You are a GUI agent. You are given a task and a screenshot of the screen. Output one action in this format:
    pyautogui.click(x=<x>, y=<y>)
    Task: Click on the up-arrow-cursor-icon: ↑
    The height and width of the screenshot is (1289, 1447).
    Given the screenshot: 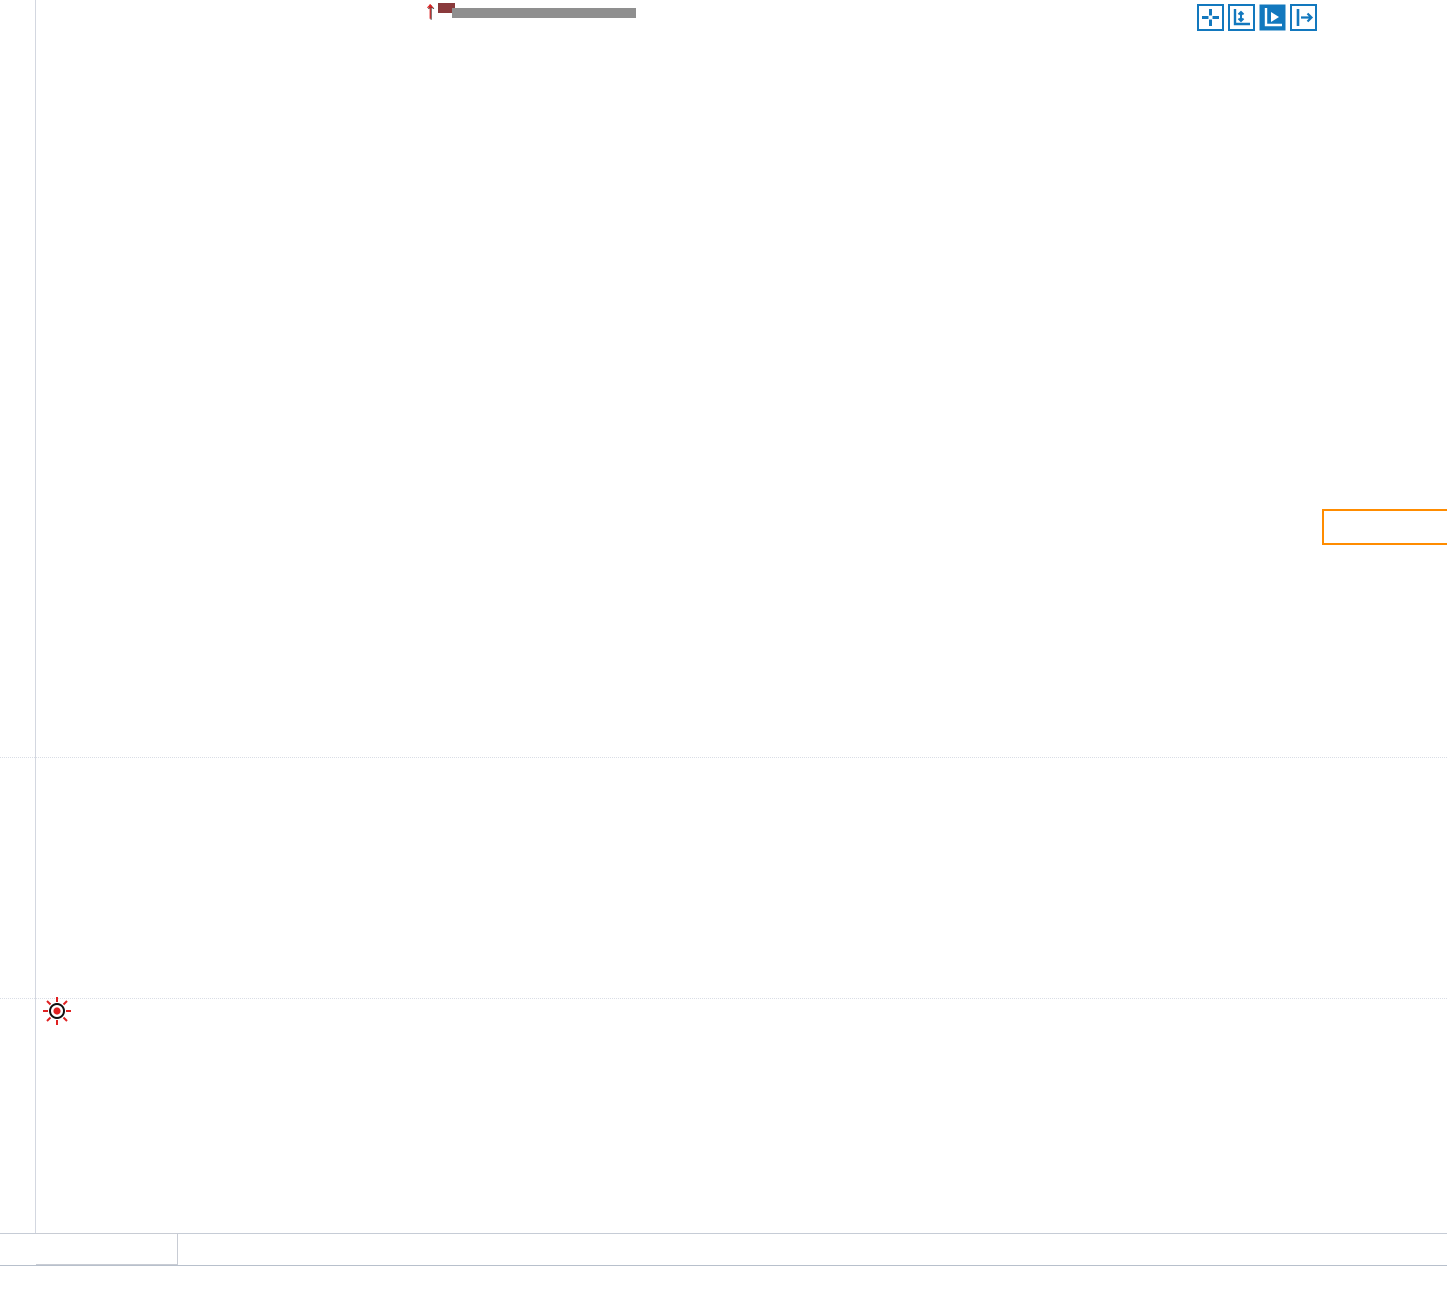 What is the action you would take?
    pyautogui.click(x=430, y=12)
    